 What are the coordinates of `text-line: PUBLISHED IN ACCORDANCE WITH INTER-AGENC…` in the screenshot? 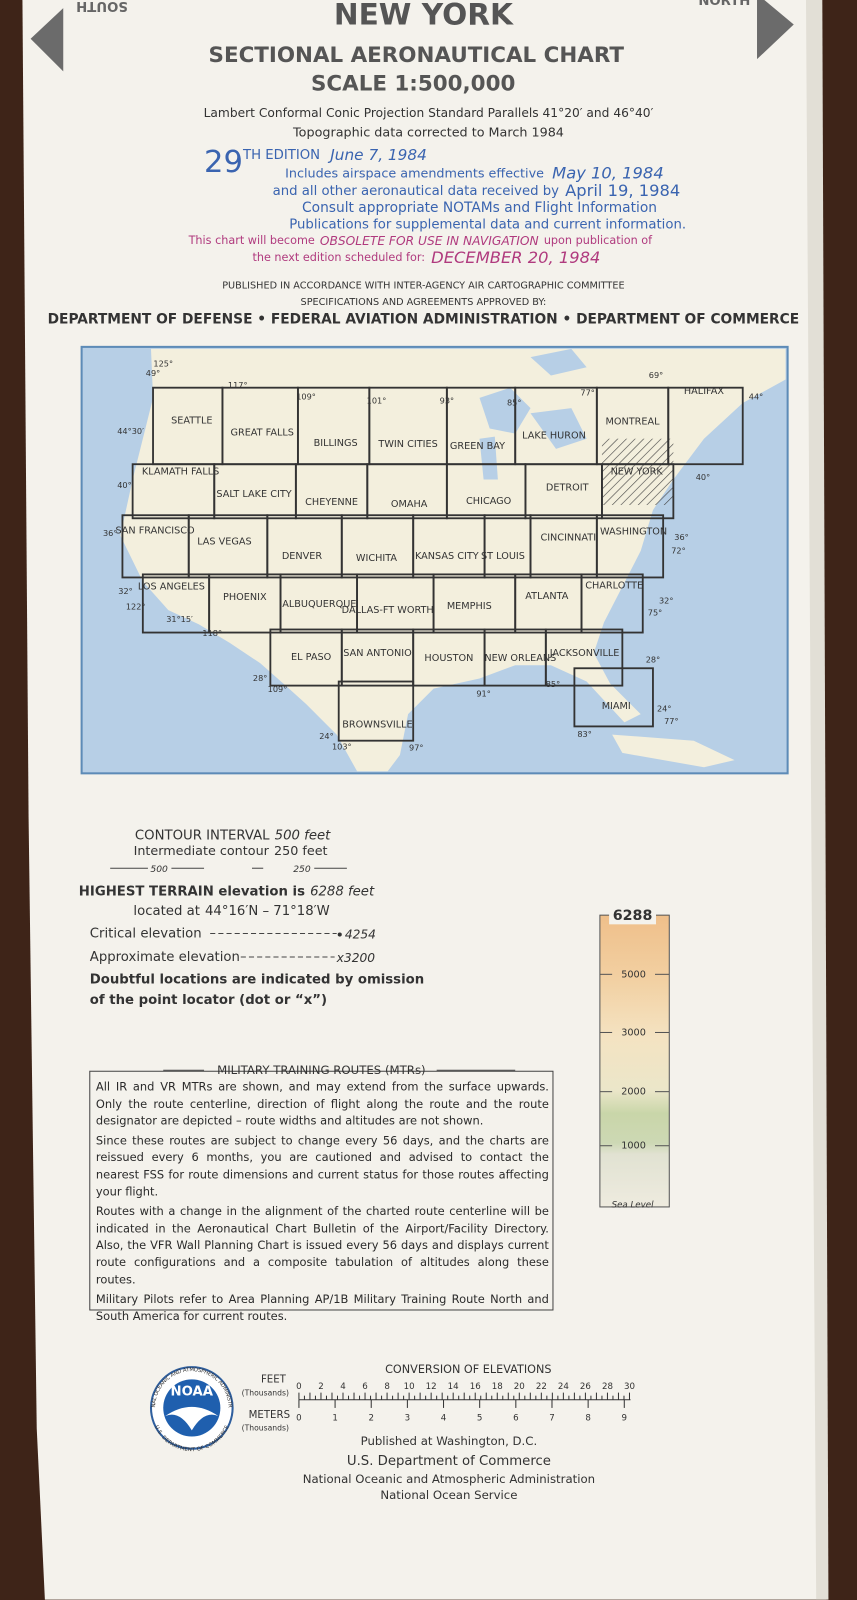 It's located at (423, 286).